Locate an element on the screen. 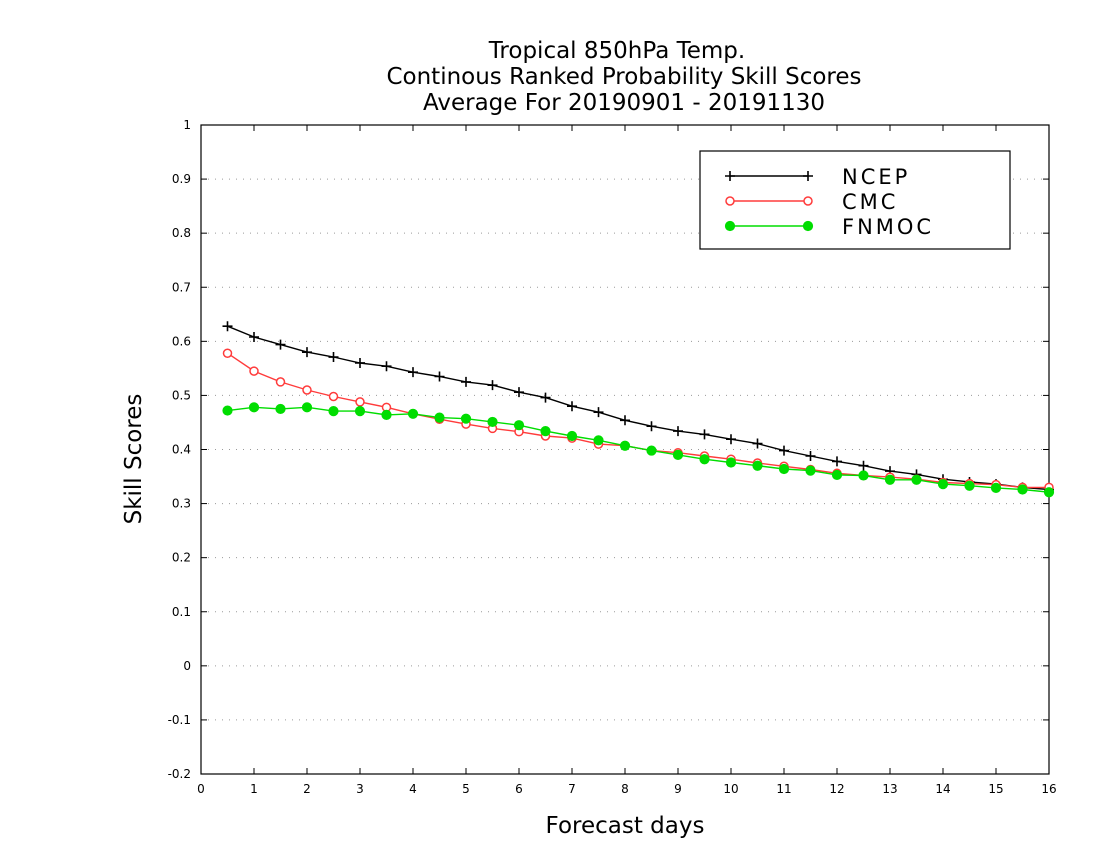 The width and height of the screenshot is (1100, 850). y-tick-label: 0.8 is located at coordinates (181, 233).